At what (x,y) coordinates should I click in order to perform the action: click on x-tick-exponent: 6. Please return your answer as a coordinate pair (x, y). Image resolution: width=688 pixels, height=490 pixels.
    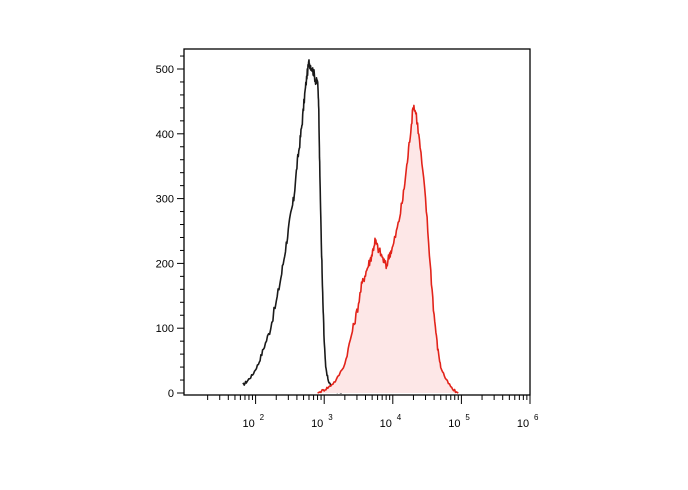
    Looking at the image, I should click on (536, 417).